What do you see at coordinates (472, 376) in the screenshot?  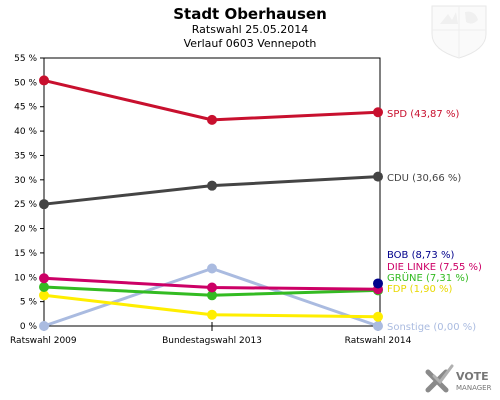 I see `logo-line-1: VOTE` at bounding box center [472, 376].